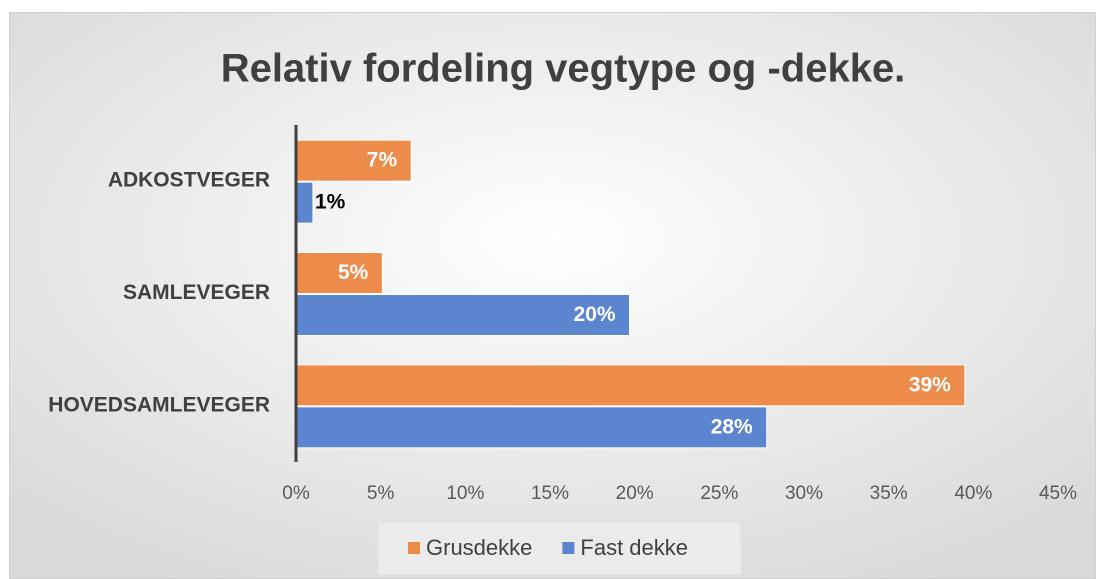 The width and height of the screenshot is (1096, 579). I want to click on x-tick-label: 25%, so click(719, 493).